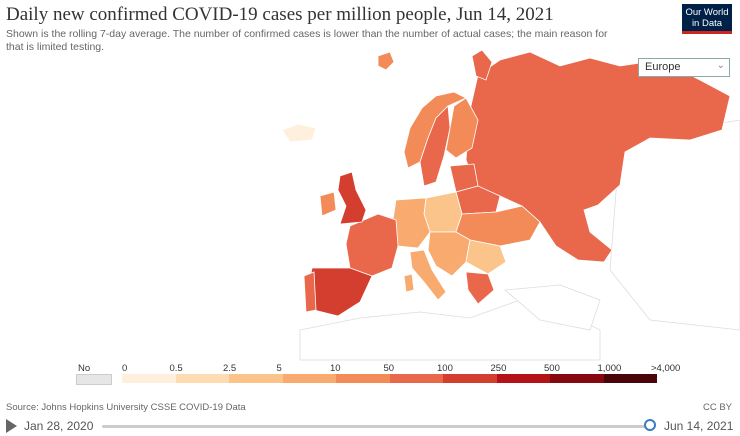 The width and height of the screenshot is (740, 436). I want to click on timeline-start-label: Jan 28, 2020, so click(59, 426).